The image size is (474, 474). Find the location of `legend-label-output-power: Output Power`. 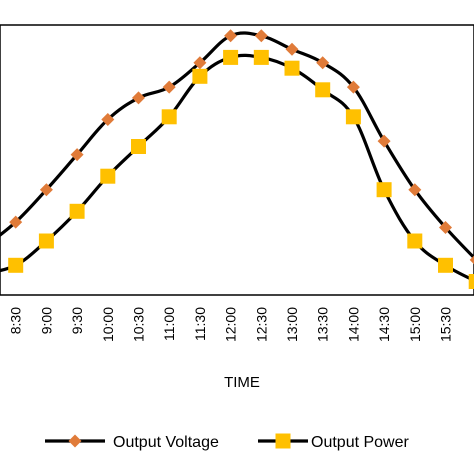

legend-label-output-power: Output Power is located at coordinates (360, 442).